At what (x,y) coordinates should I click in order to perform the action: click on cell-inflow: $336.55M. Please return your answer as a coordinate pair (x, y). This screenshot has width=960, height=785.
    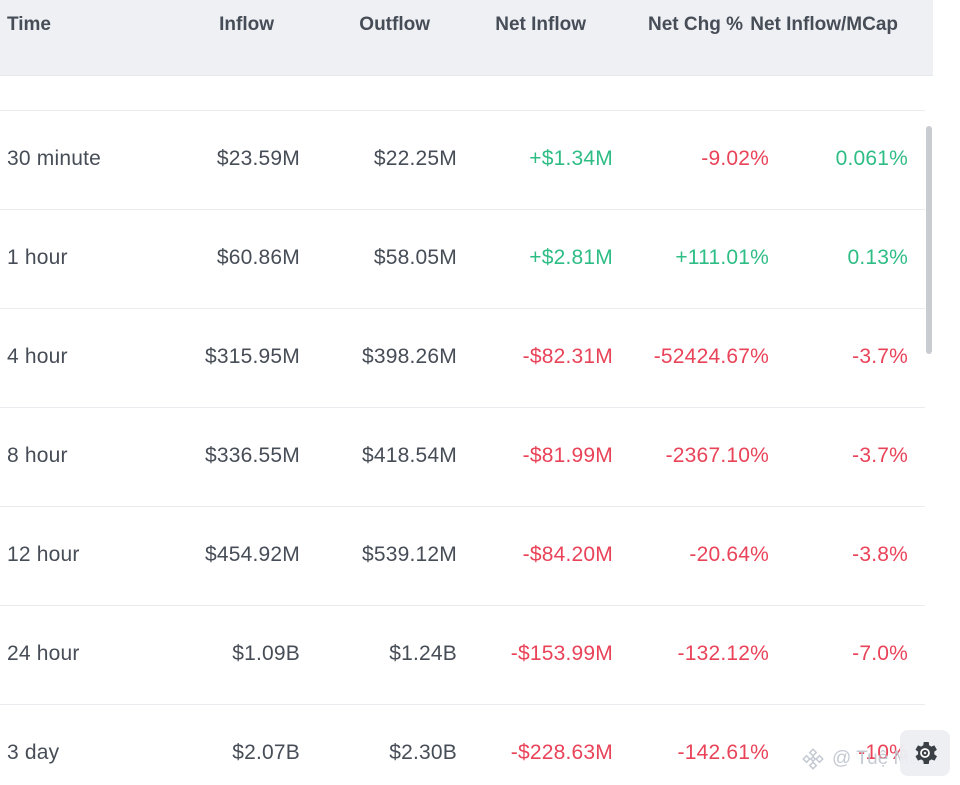
    Looking at the image, I should click on (252, 455).